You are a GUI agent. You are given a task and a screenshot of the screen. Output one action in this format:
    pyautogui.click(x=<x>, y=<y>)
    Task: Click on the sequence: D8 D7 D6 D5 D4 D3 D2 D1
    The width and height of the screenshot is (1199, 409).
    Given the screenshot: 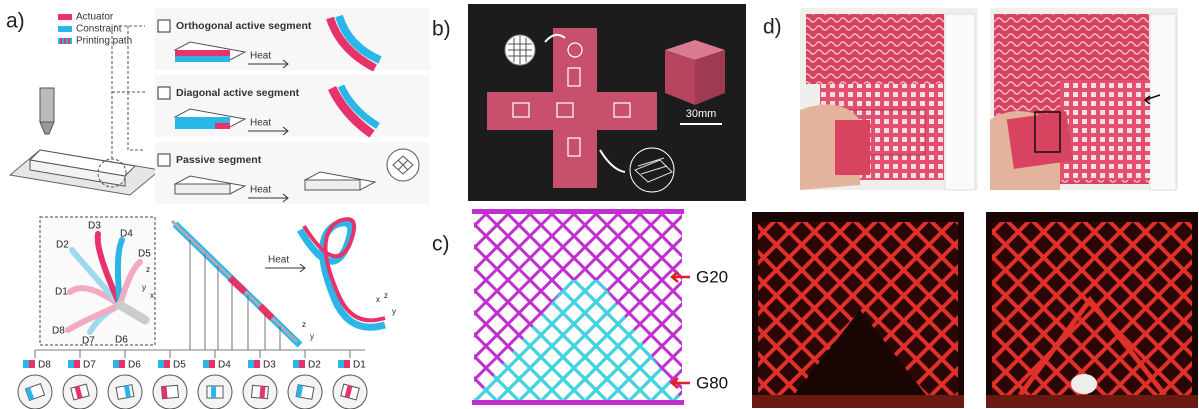 What is the action you would take?
    pyautogui.click(x=192, y=384)
    